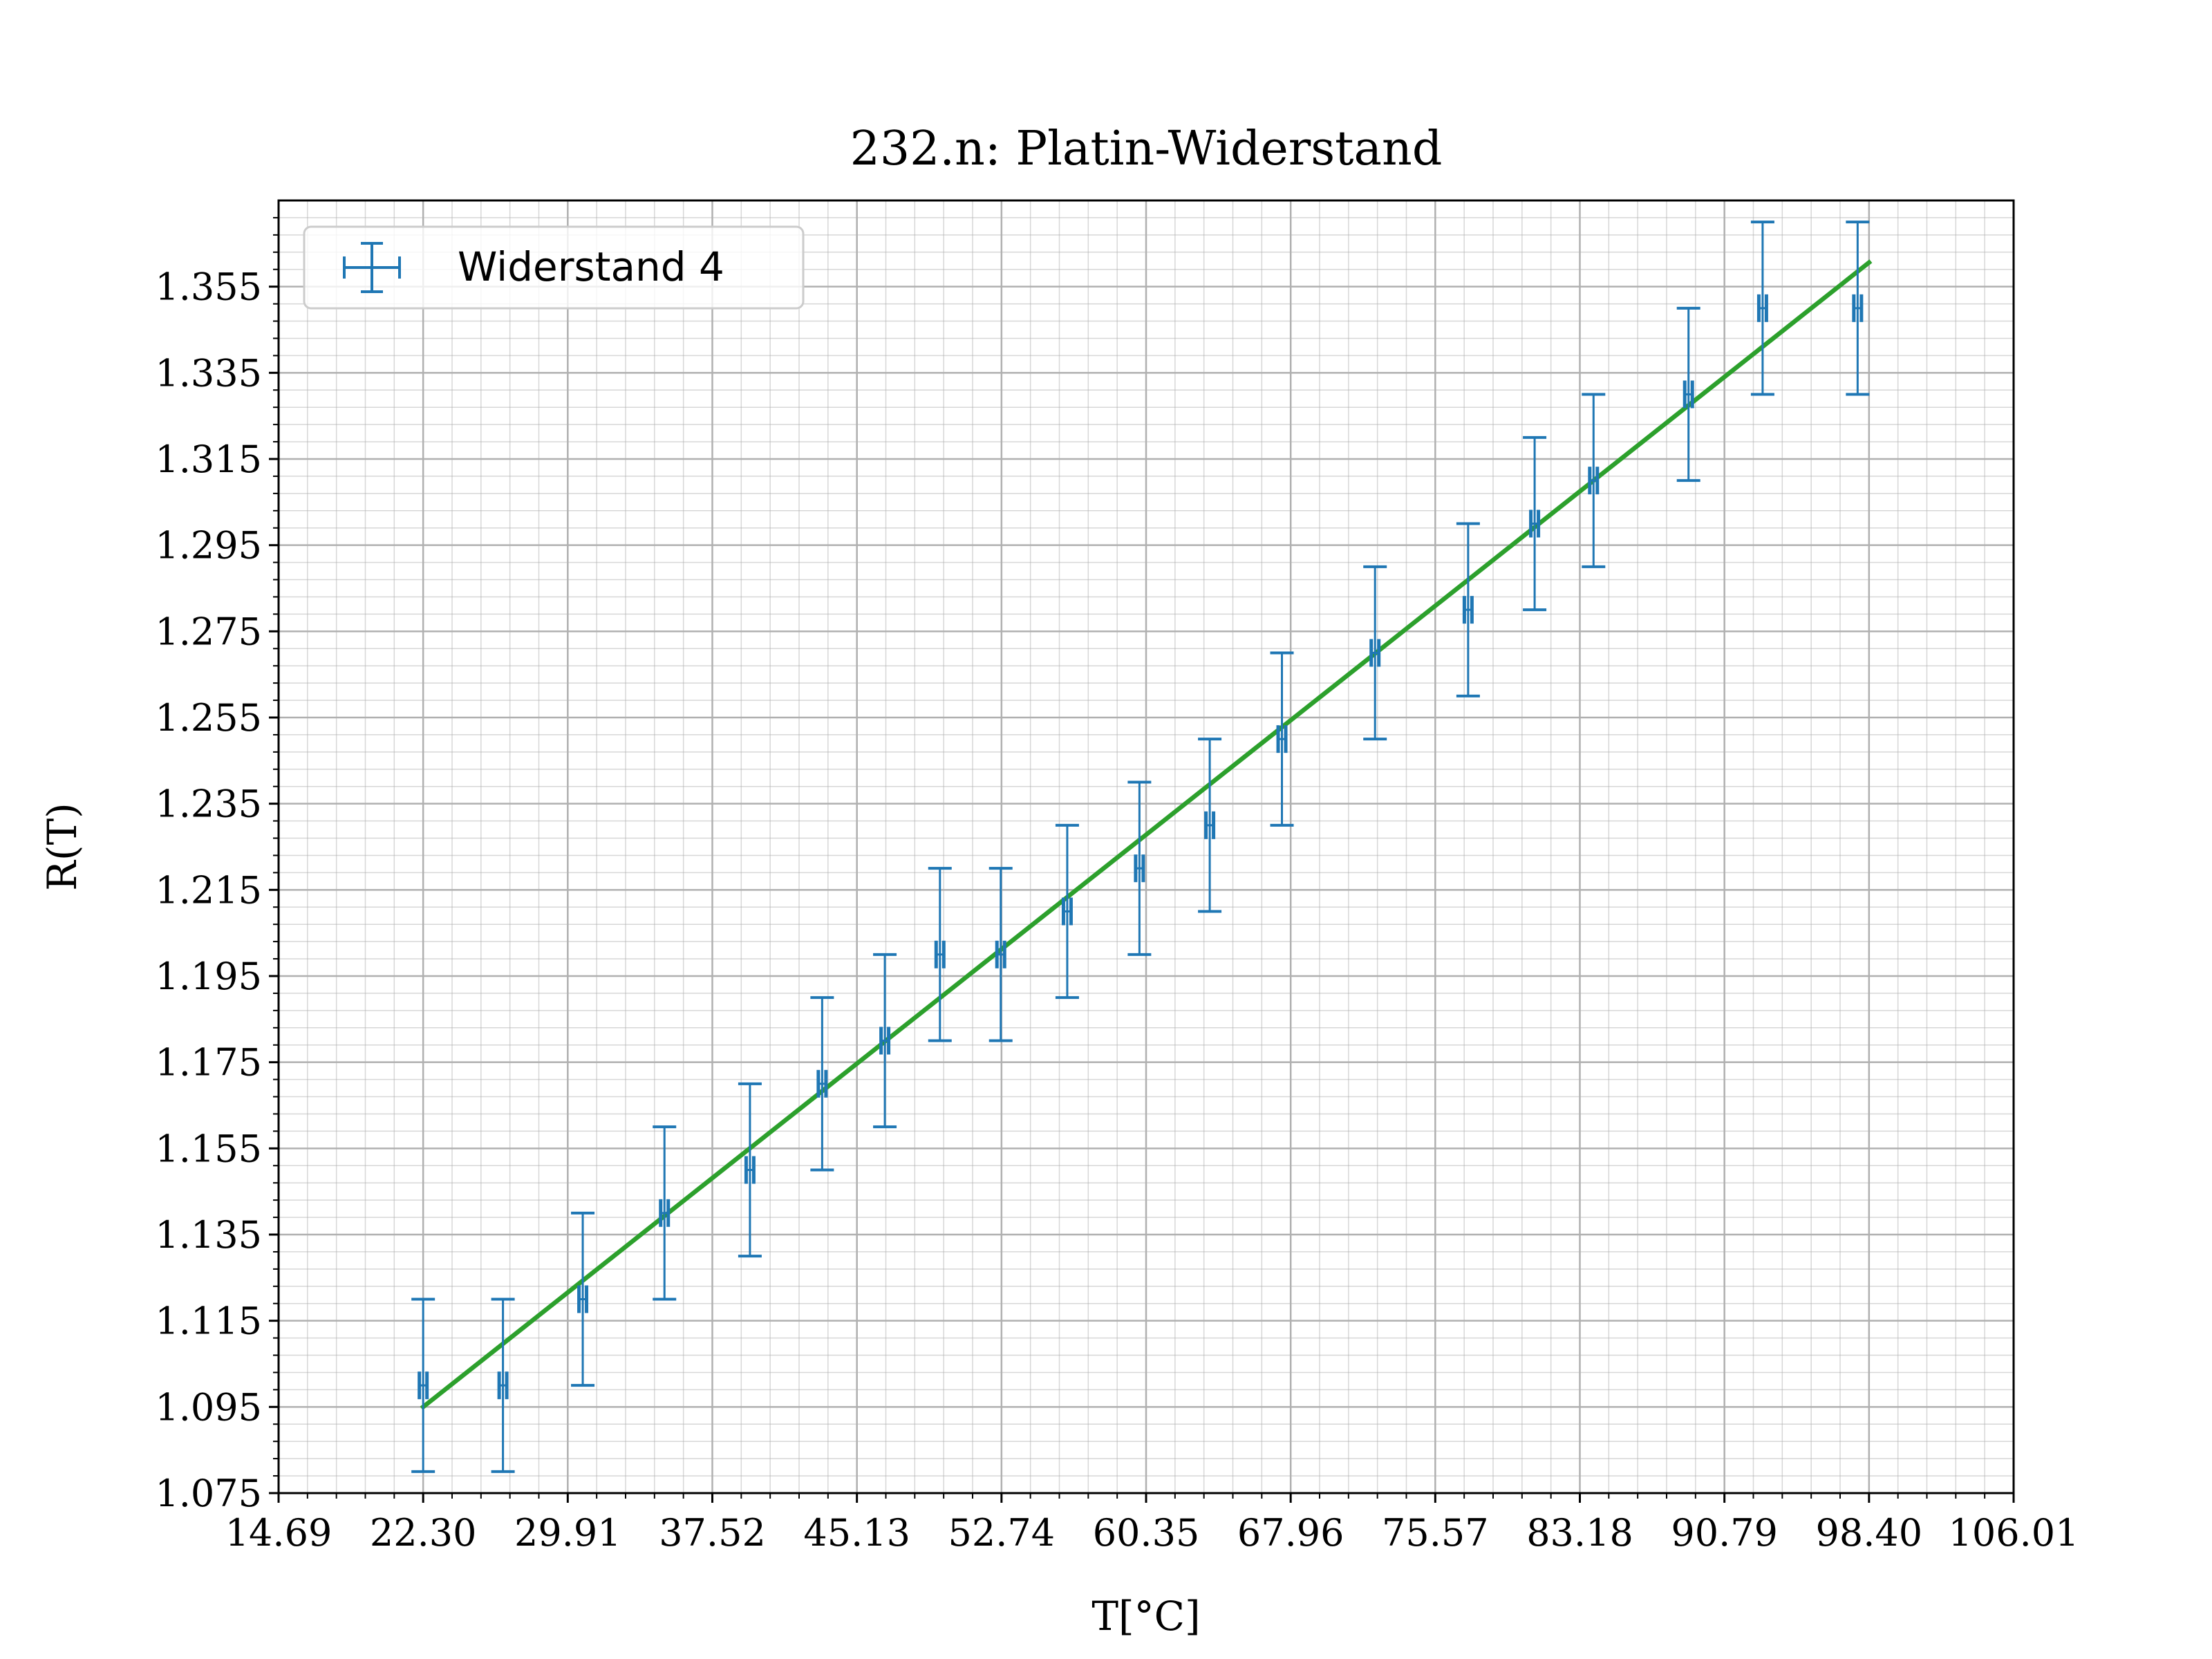 Image resolution: width=2212 pixels, height=1659 pixels. Describe the element at coordinates (208, 1148) in the screenshot. I see `y-tick-label: 1.155` at that location.